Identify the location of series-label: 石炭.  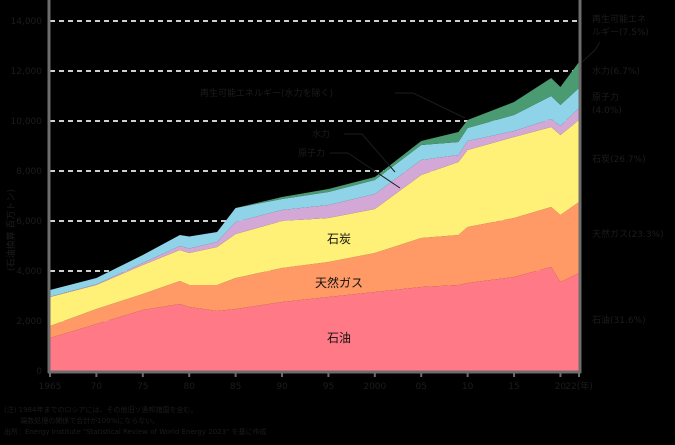
(339, 239).